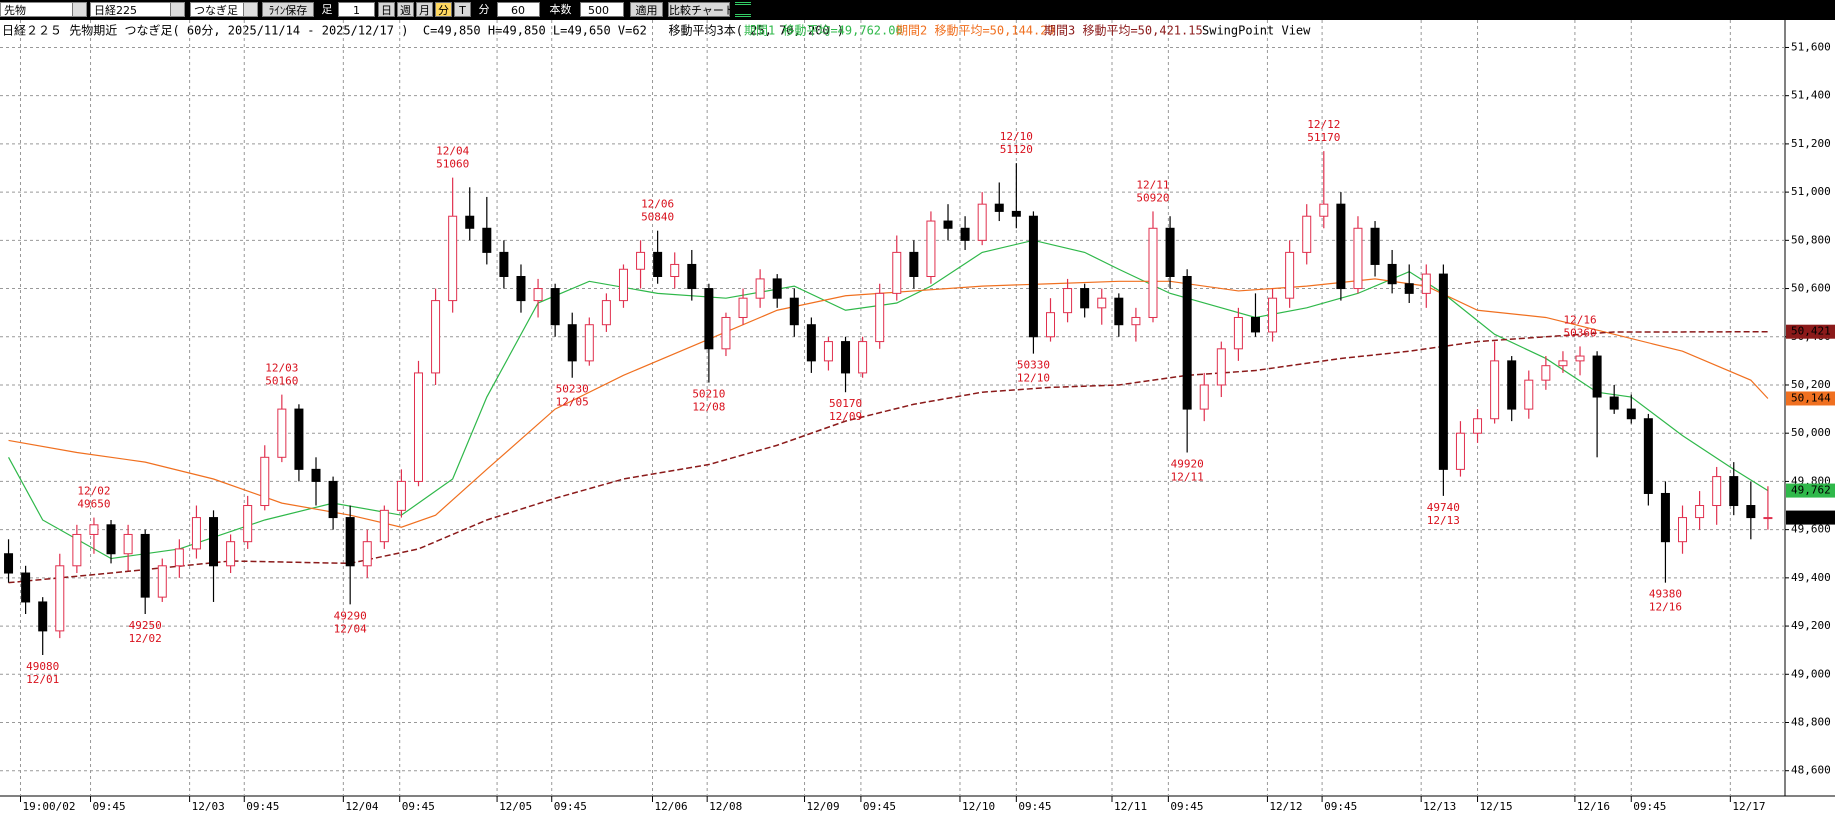 The width and height of the screenshot is (1835, 819). Describe the element at coordinates (224, 9) in the screenshot. I see `mode-select: つなぎ足` at that location.